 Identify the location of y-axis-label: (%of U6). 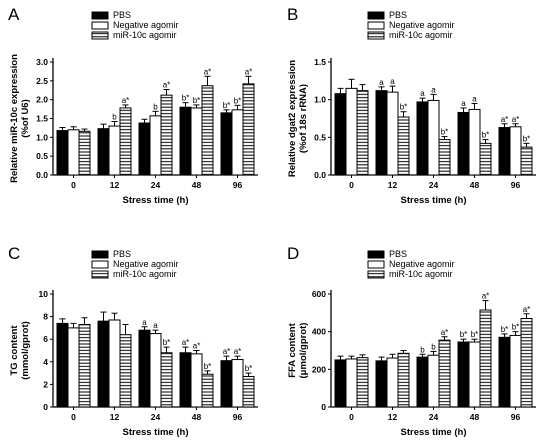
(25, 118).